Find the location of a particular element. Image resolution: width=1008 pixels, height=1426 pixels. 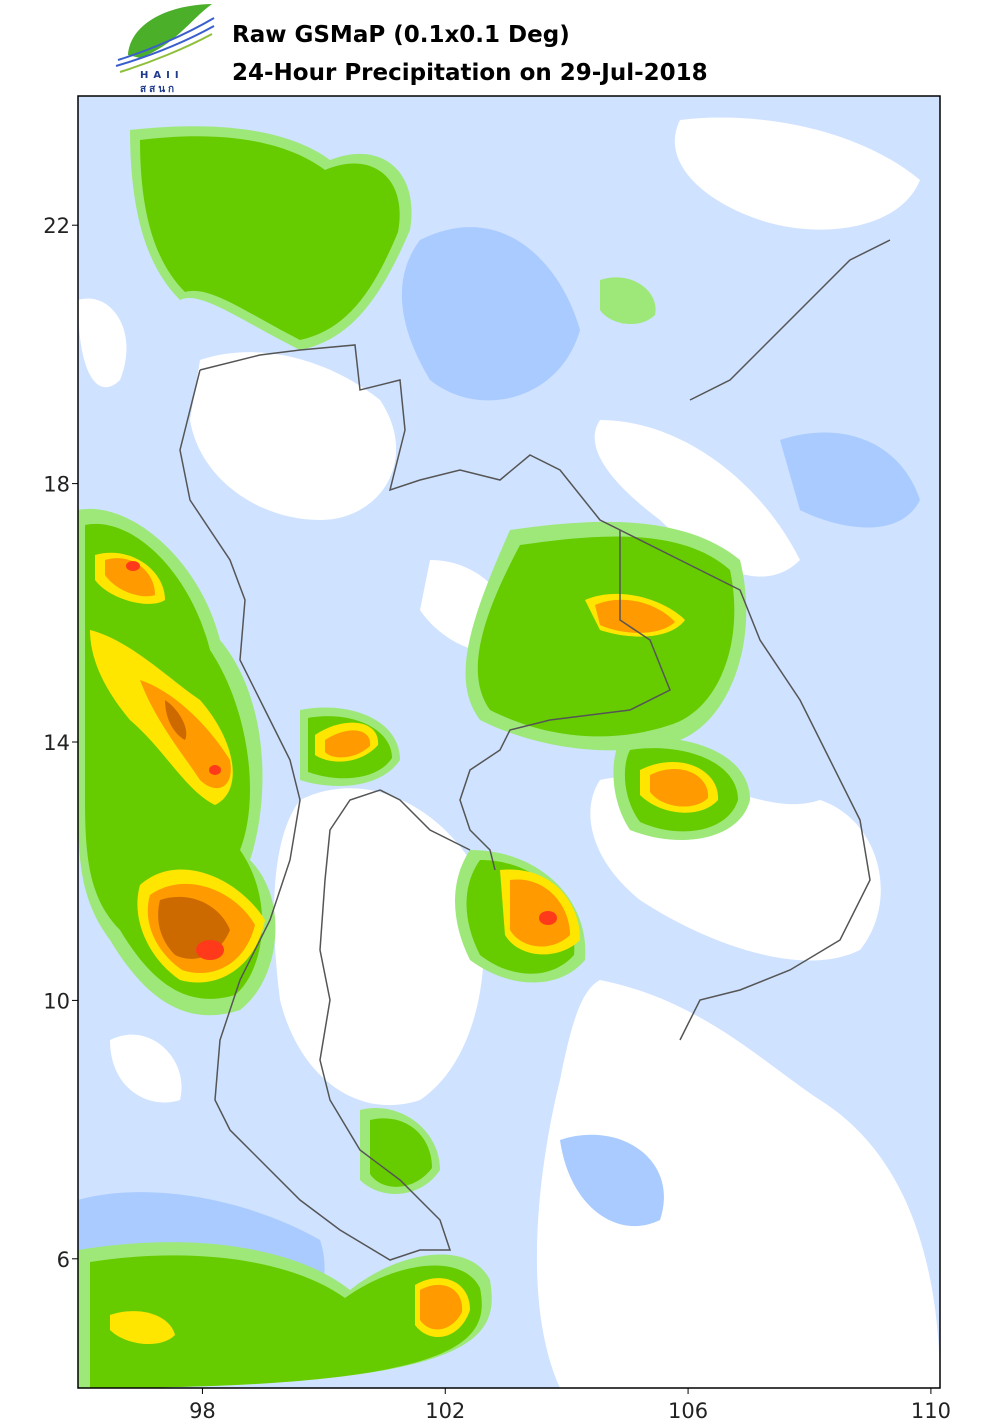

x-tick-label: 98 is located at coordinates (202, 1411).